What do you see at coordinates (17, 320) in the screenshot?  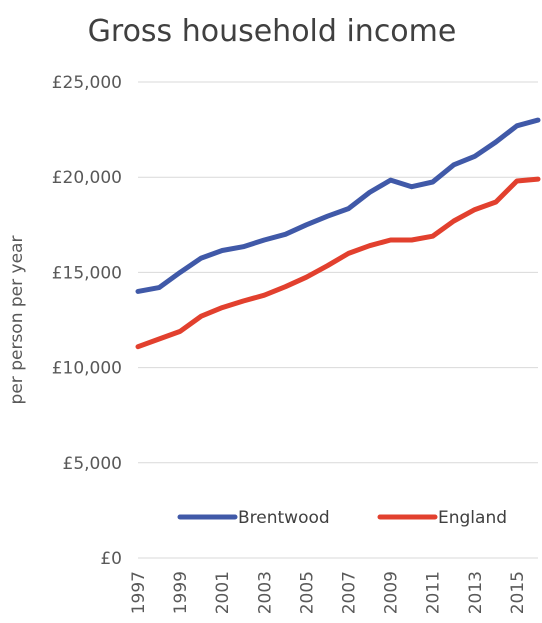 I see `y-axis-label: per person per year` at bounding box center [17, 320].